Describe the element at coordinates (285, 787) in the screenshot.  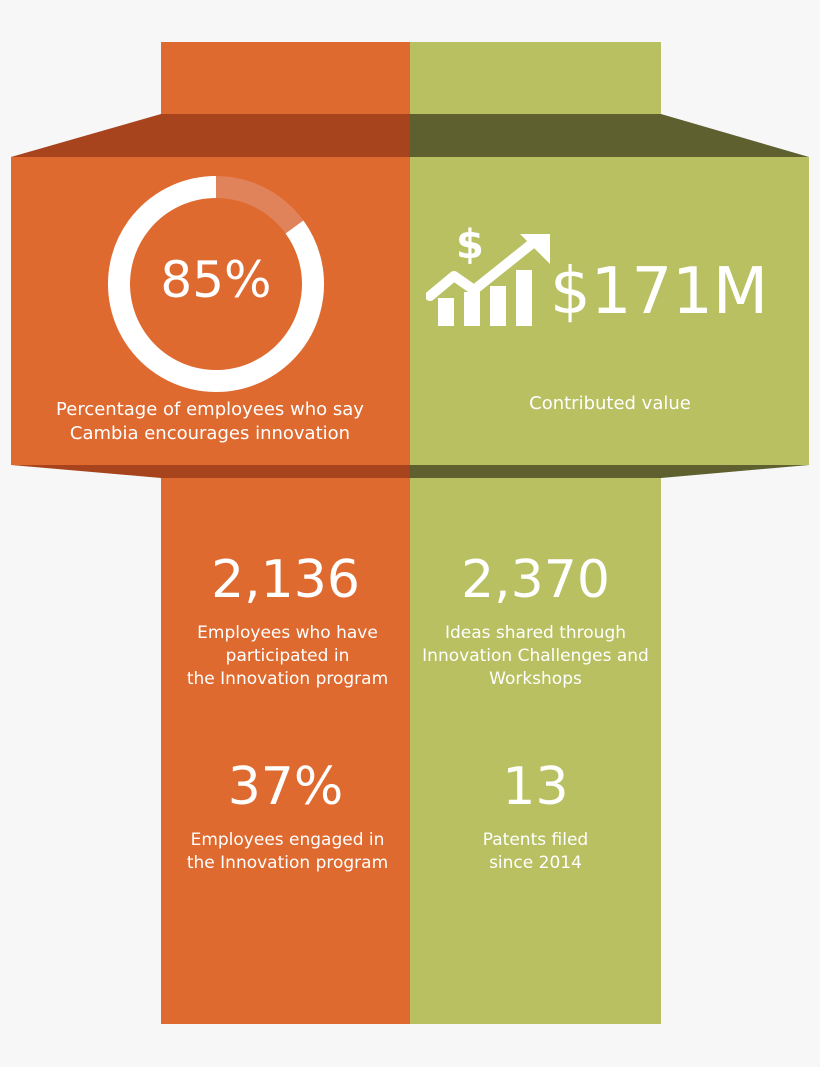
I see `engaged-percent: 37%` at that location.